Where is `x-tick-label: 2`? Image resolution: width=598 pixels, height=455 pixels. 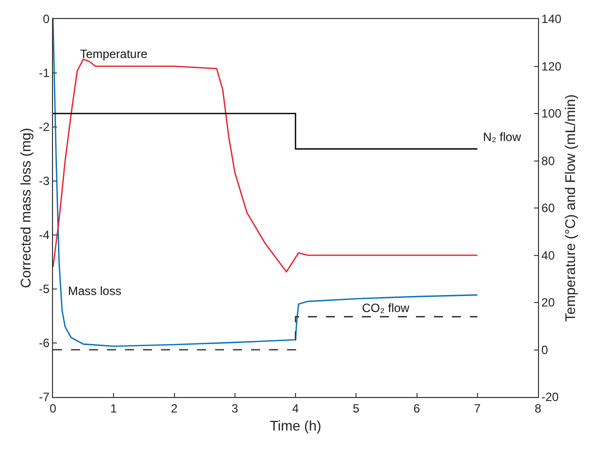
x-tick-label: 2 is located at coordinates (174, 408).